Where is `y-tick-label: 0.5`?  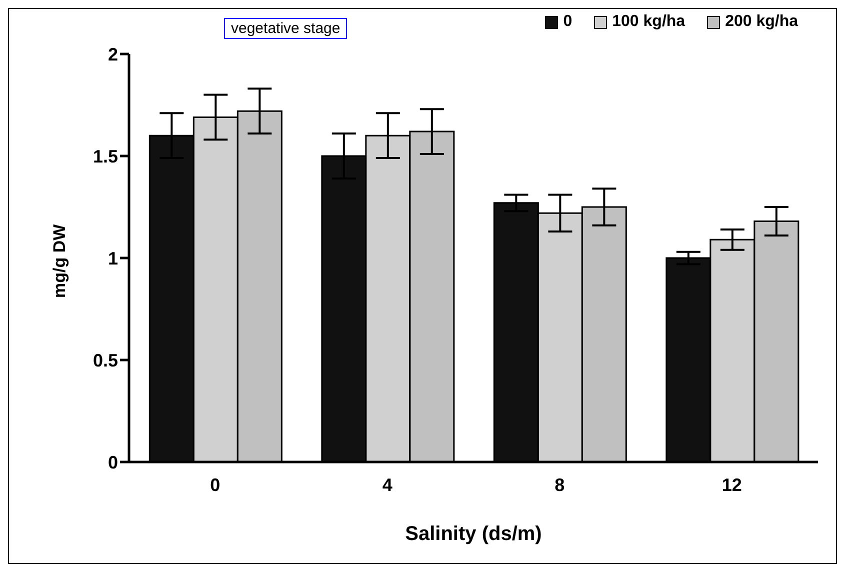
y-tick-label: 0.5 is located at coordinates (105, 360).